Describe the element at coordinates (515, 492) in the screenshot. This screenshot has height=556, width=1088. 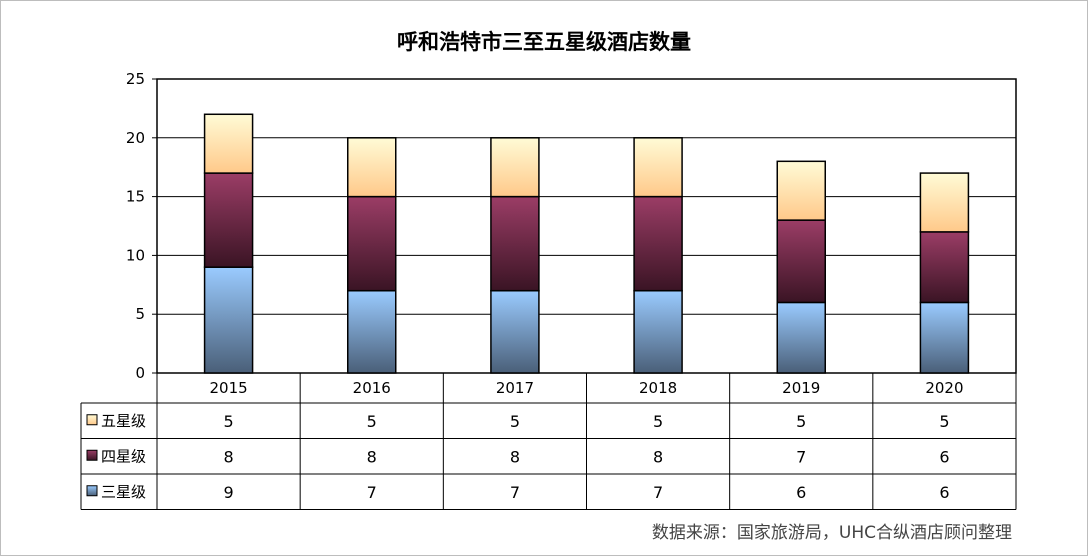
I see `table-cell-three-star-2017: 7` at that location.